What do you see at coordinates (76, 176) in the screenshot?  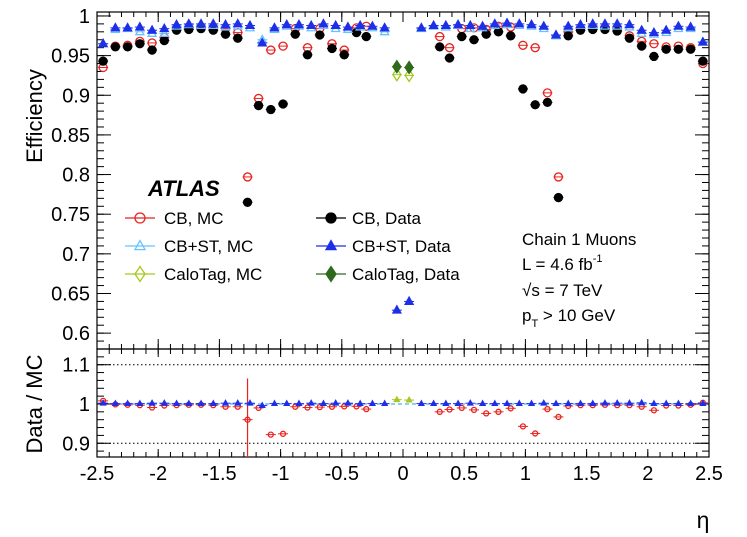 I see `y-tick-label: 0.8` at bounding box center [76, 176].